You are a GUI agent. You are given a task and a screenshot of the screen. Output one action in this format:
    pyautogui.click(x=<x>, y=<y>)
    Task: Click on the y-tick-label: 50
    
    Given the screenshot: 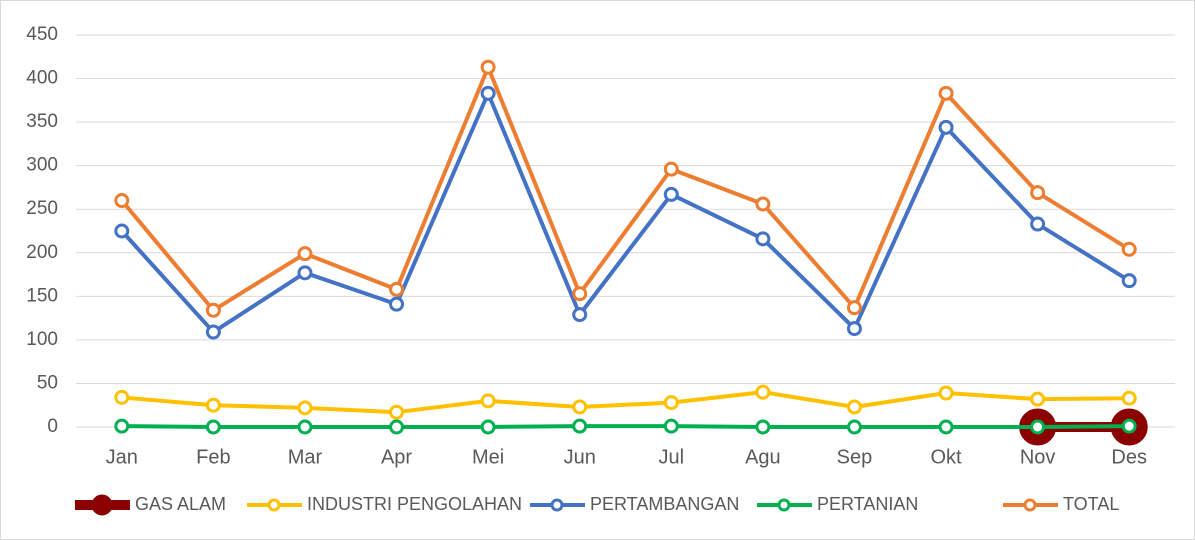 What is the action you would take?
    pyautogui.click(x=47, y=382)
    